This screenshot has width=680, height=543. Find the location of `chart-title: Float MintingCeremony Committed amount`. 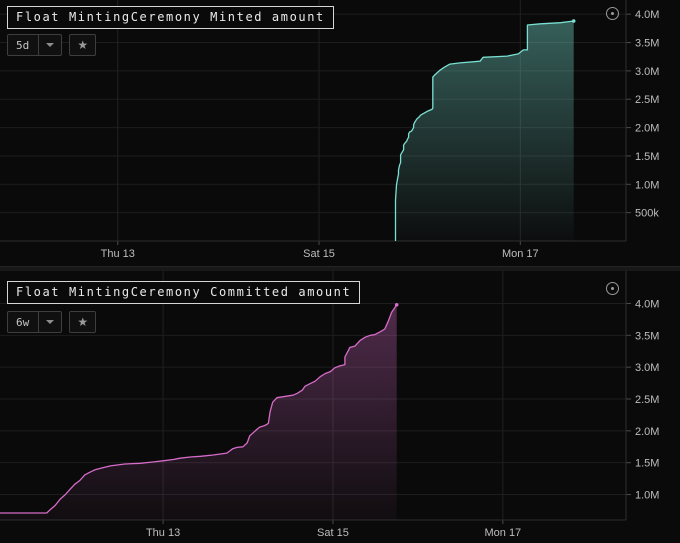

chart-title: Float MintingCeremony Committed amount is located at coordinates (184, 292).